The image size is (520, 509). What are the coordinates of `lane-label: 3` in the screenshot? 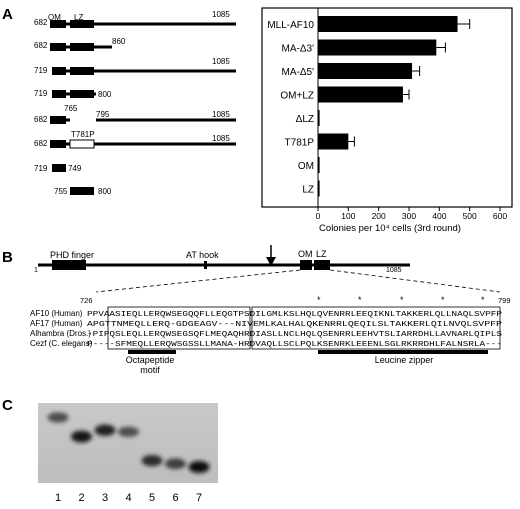 It's located at (105, 498).